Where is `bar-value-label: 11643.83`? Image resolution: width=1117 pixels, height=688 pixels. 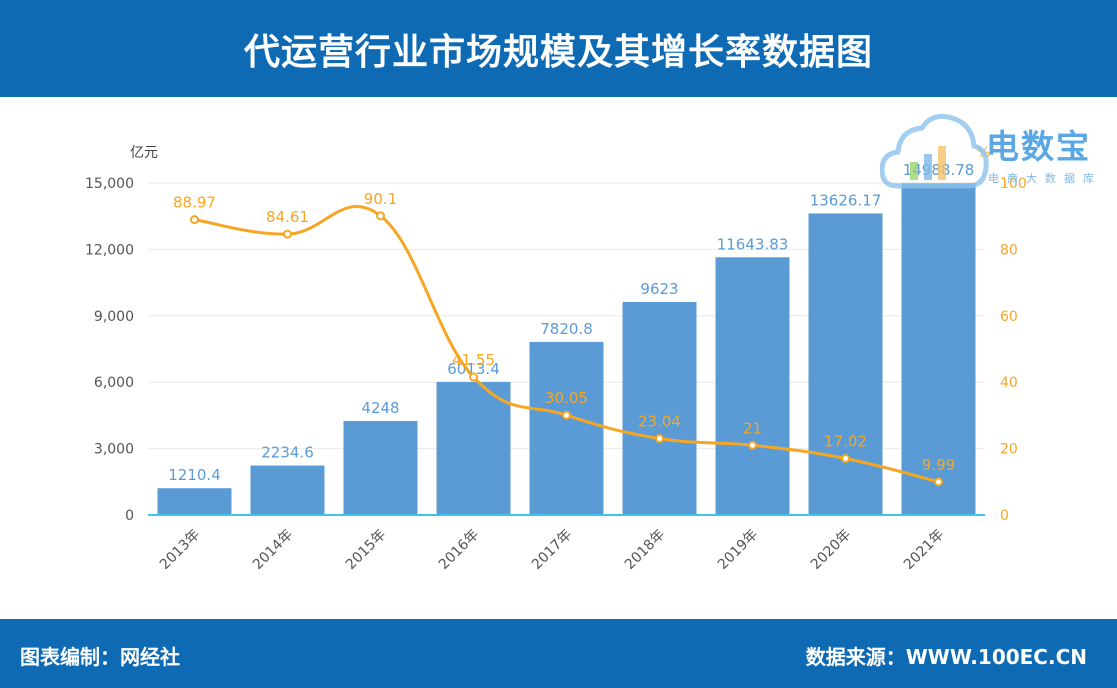 bar-value-label: 11643.83 is located at coordinates (753, 244).